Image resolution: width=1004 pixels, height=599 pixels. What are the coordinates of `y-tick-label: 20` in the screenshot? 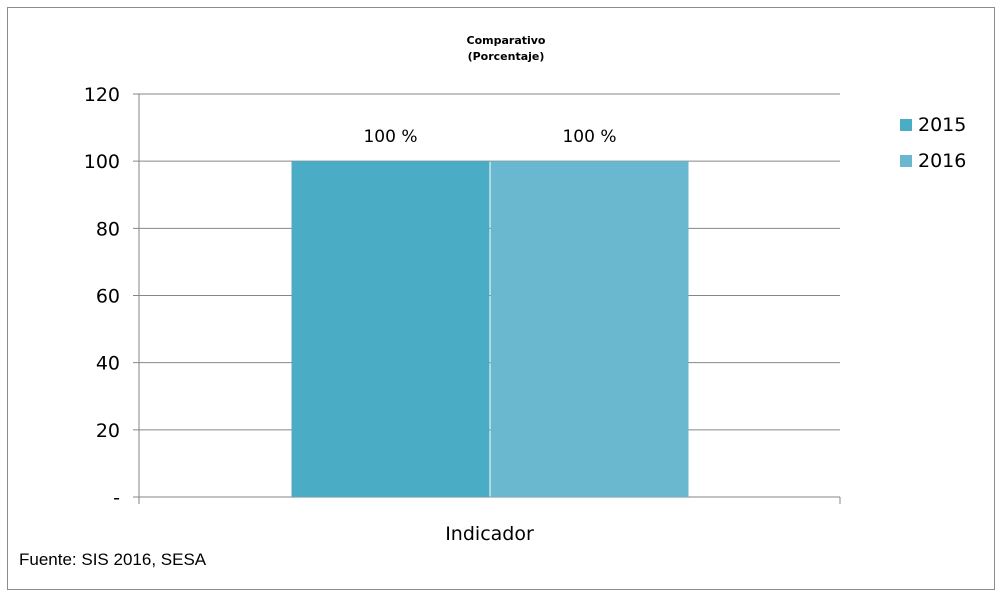 It's located at (108, 431).